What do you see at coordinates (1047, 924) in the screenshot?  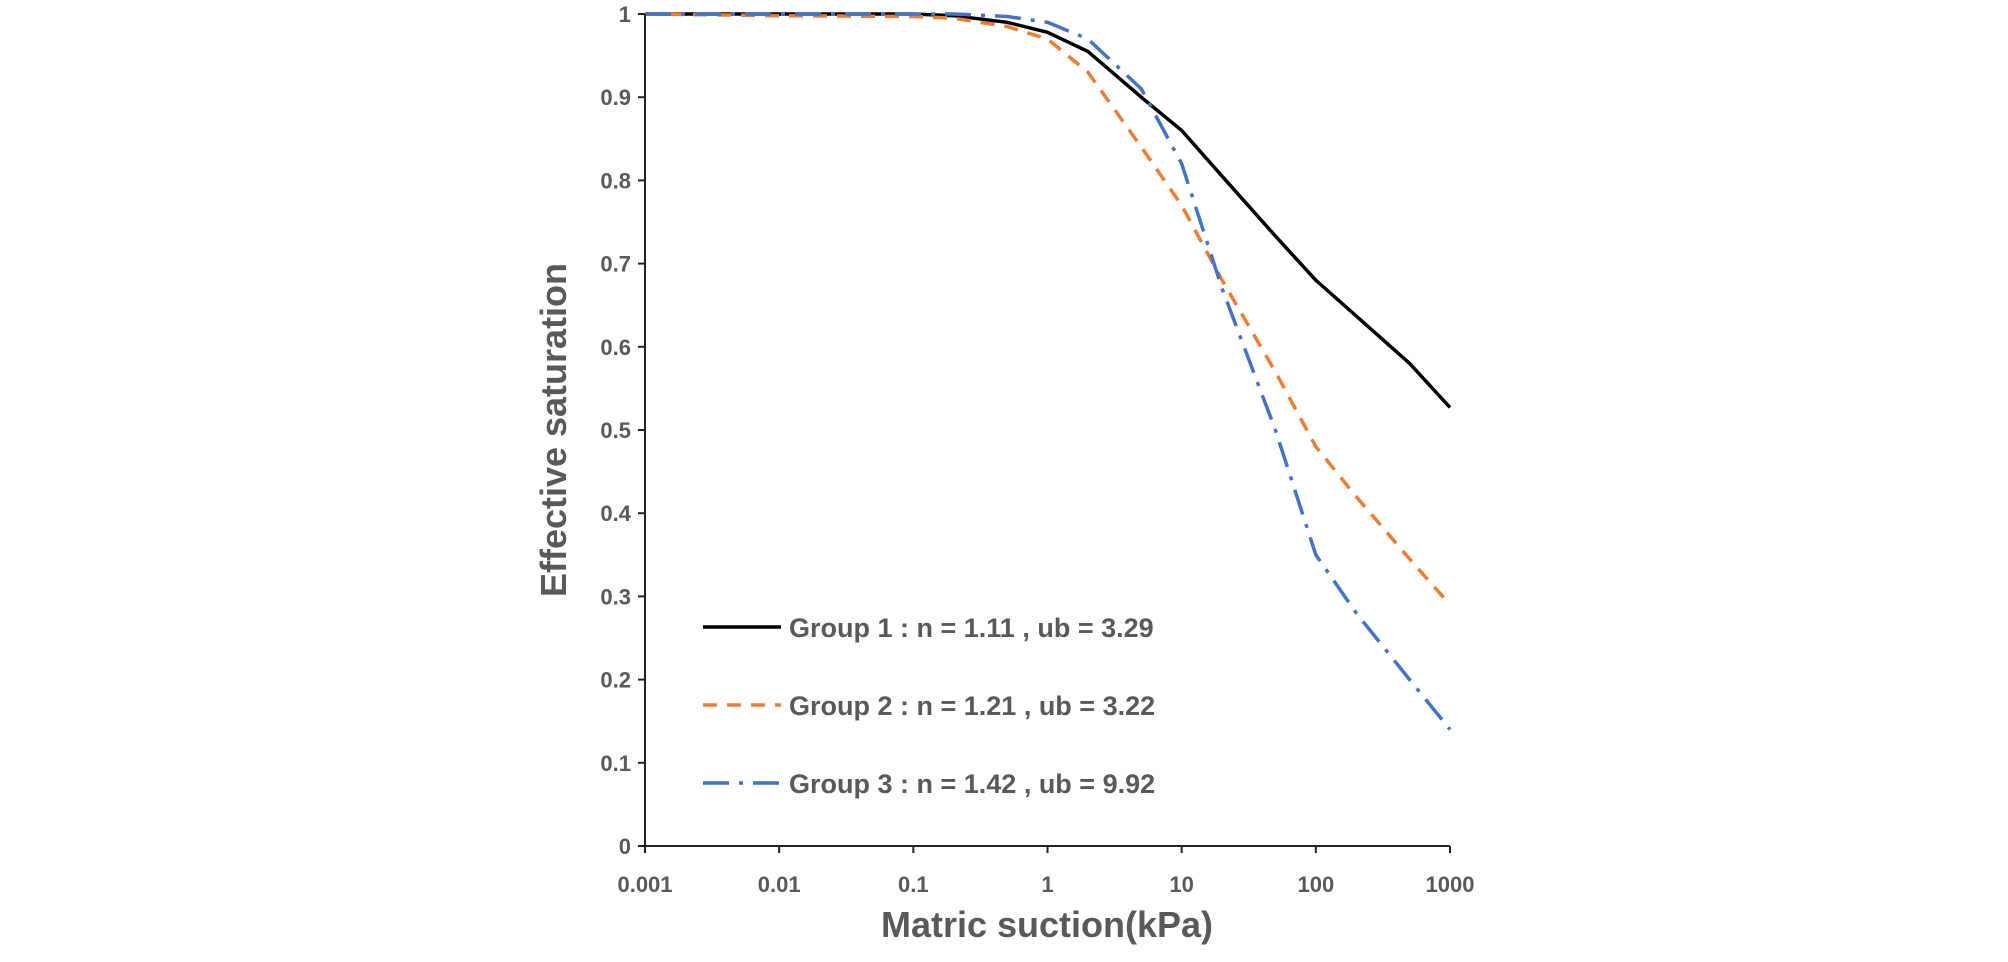 I see `x-axis-title: Matric suction(kPa)` at bounding box center [1047, 924].